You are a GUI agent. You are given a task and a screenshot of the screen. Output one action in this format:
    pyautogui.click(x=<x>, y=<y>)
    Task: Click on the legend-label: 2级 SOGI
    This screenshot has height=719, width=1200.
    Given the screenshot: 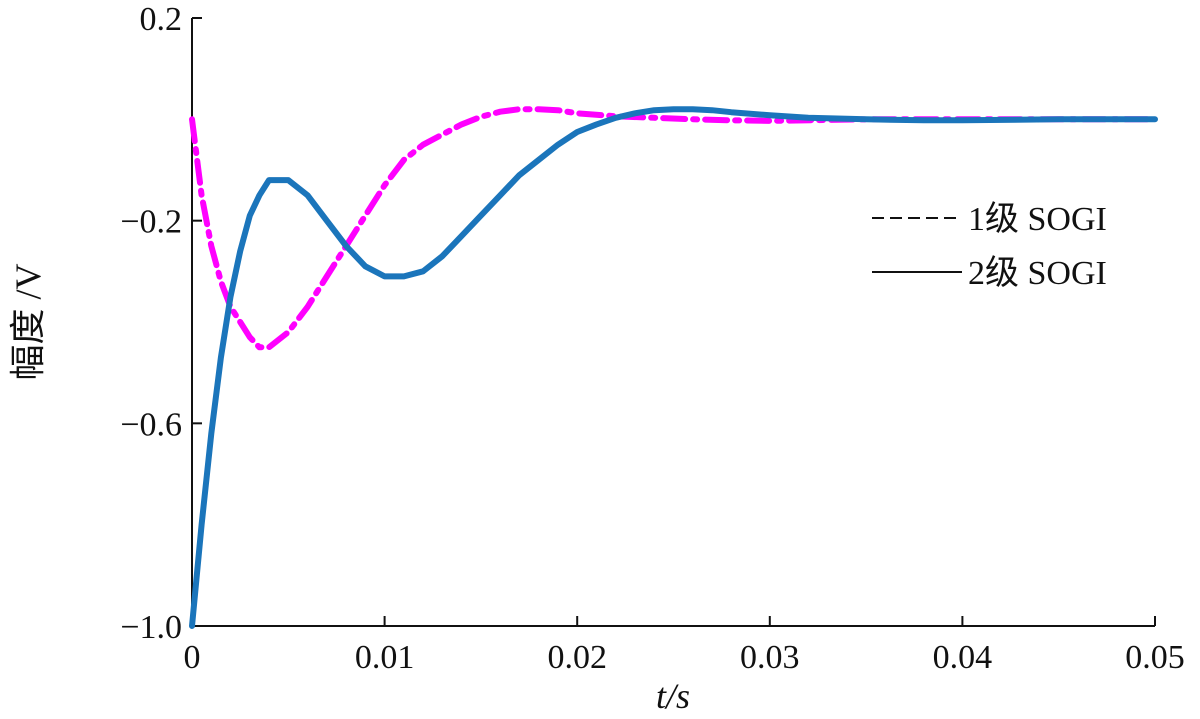 What is the action you would take?
    pyautogui.click(x=1037, y=273)
    